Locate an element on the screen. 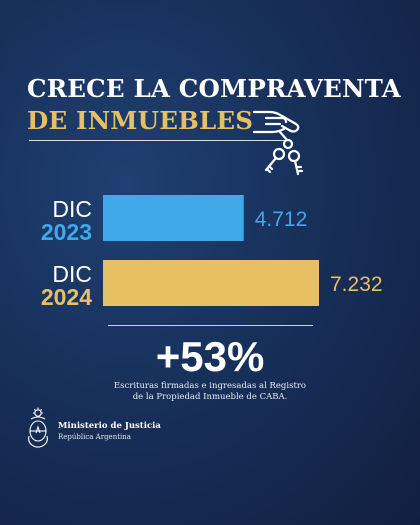 This screenshot has height=525, width=420. value-label: 4.712 is located at coordinates (281, 219).